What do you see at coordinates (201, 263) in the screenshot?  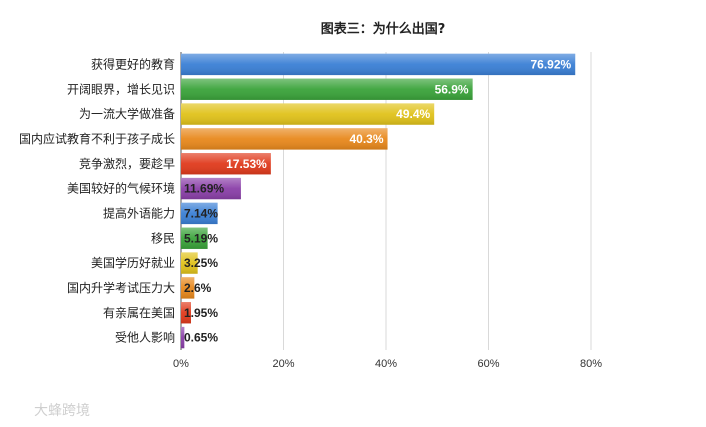 I see `data-label: 3.25%` at bounding box center [201, 263].